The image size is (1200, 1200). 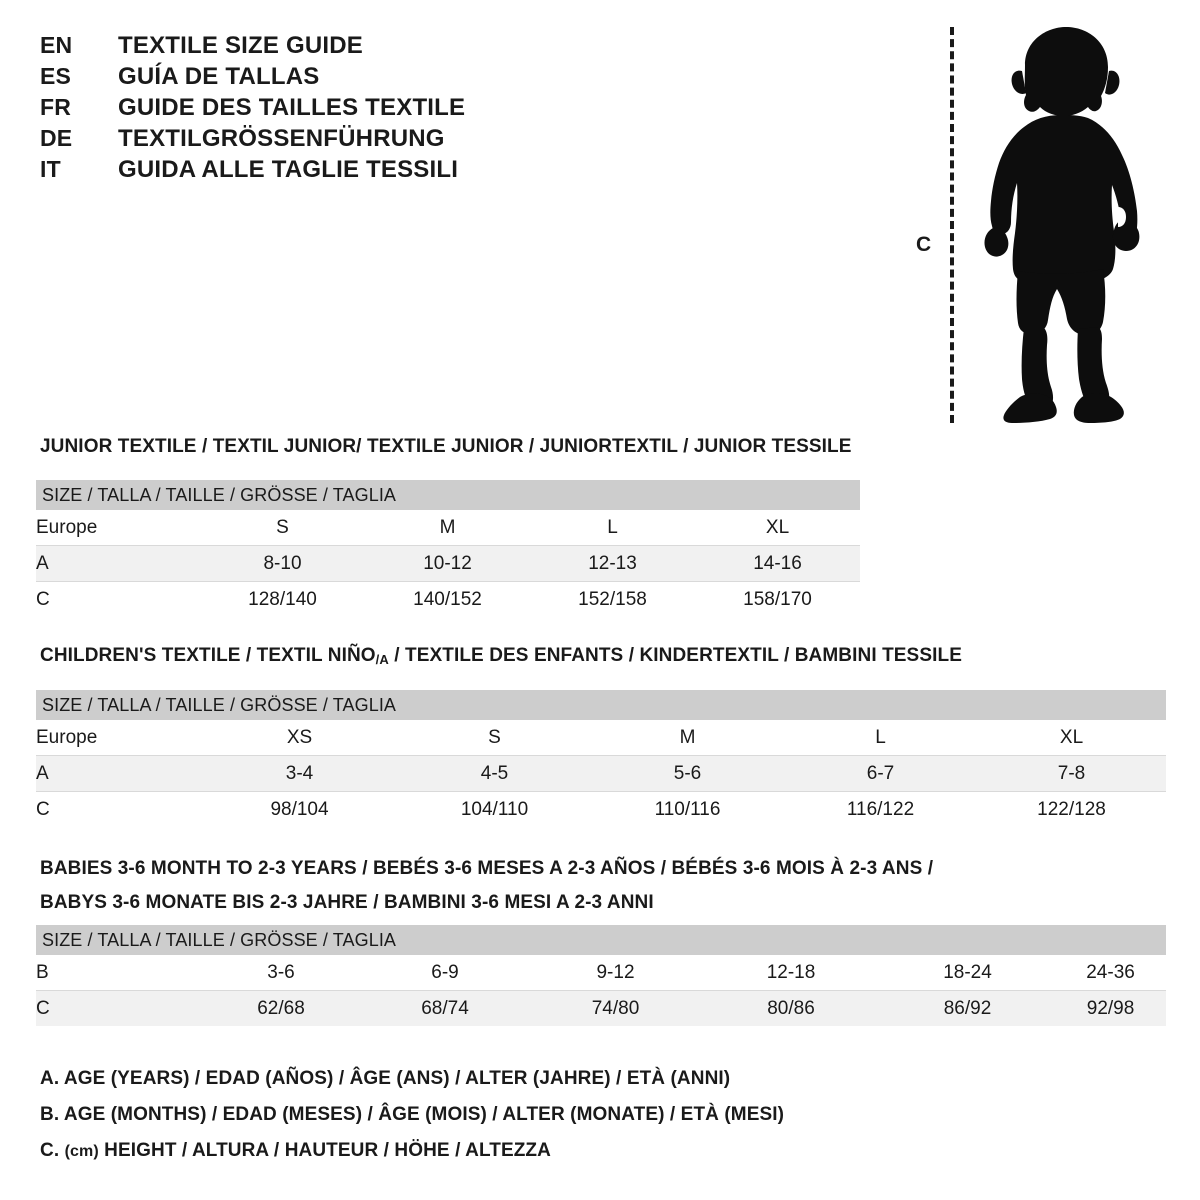 What do you see at coordinates (615, 1008) in the screenshot?
I see `babies-cell: 74/80` at bounding box center [615, 1008].